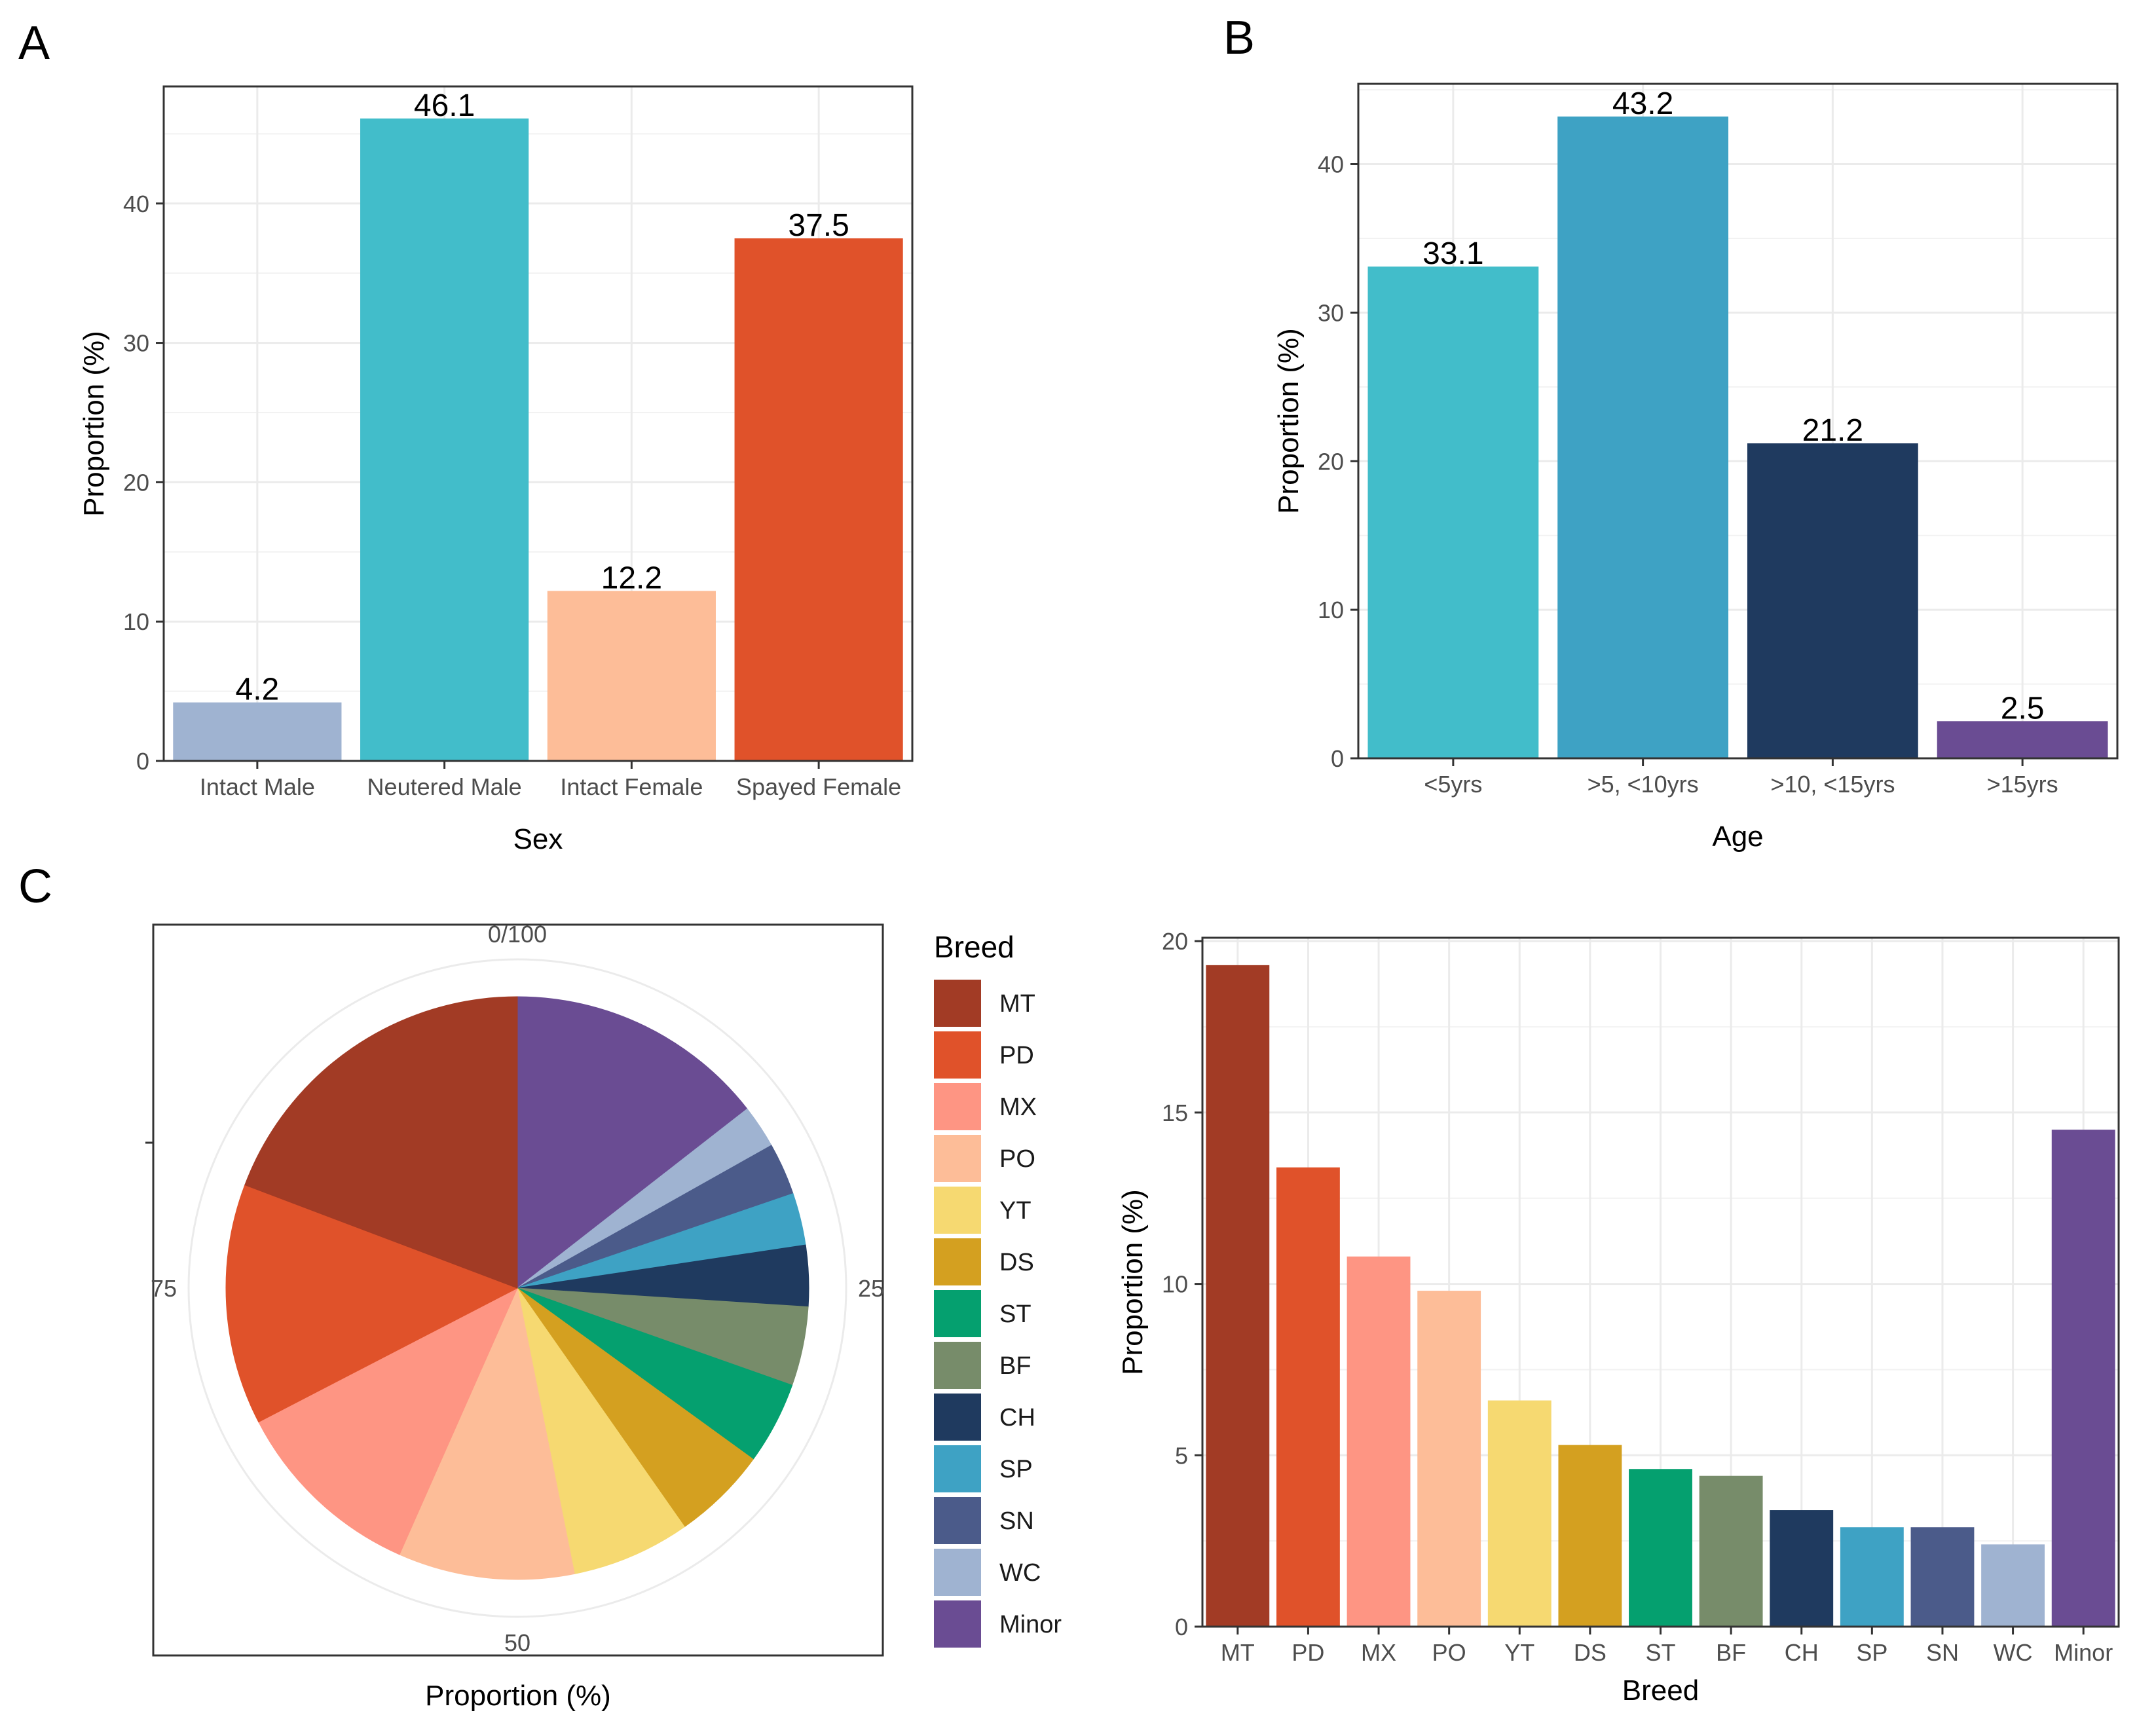 This screenshot has width=2137, height=1736. I want to click on legend-title: Breed, so click(974, 947).